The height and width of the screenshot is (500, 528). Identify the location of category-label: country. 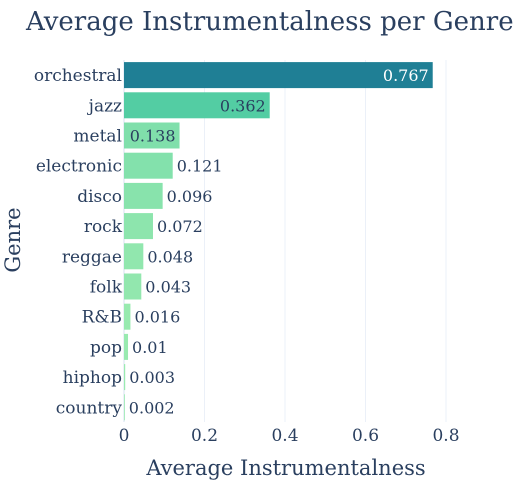
(89, 408).